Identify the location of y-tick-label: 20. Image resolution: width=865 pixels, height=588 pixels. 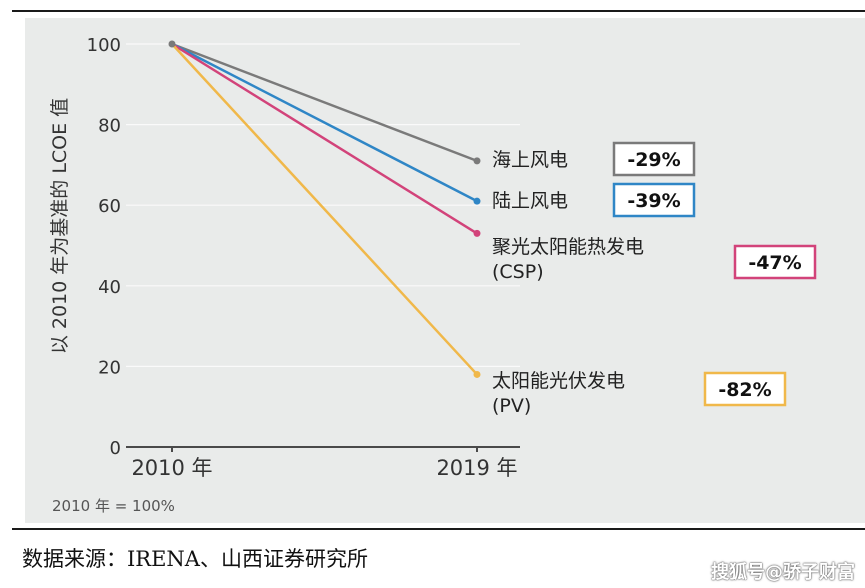
(109, 367).